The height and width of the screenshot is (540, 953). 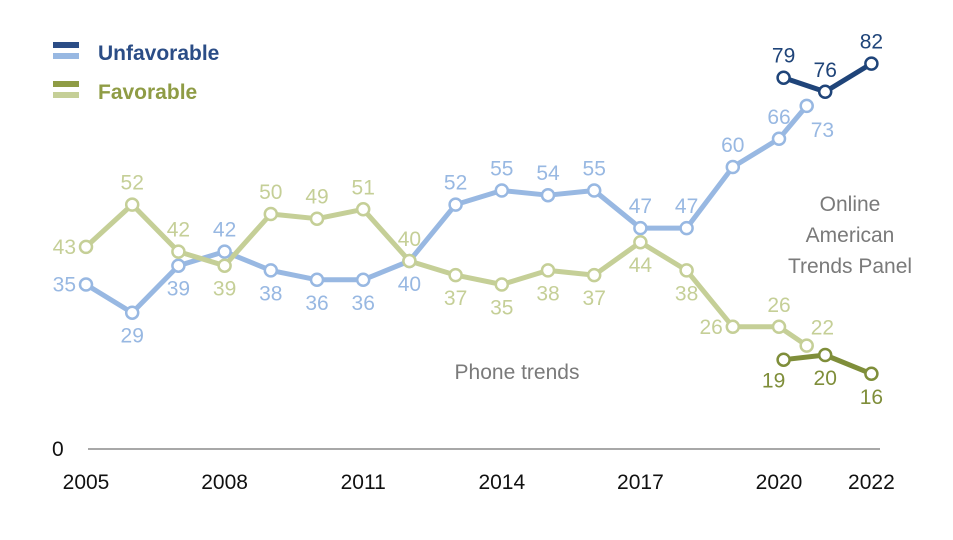 I want to click on online-panel-note-line-1: American, so click(x=850, y=235).